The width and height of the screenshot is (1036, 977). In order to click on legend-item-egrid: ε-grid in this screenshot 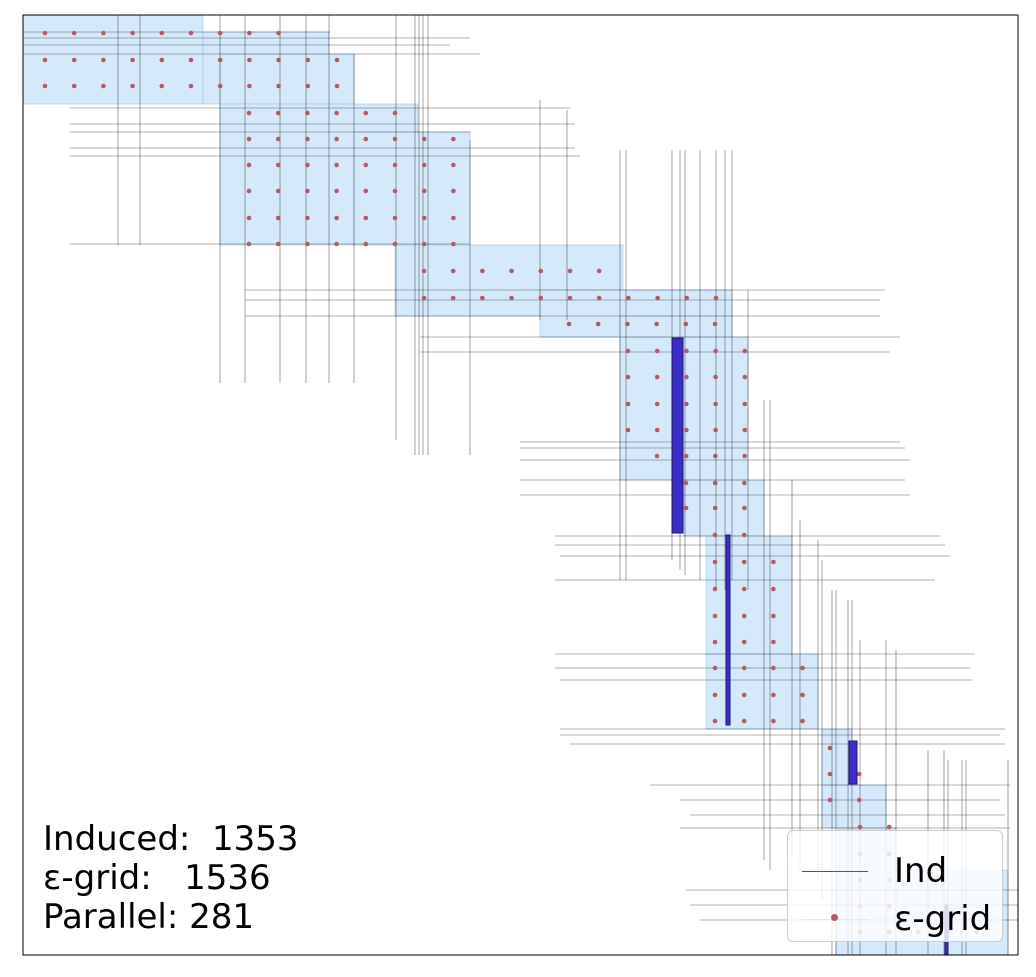, I will do `click(895, 915)`.